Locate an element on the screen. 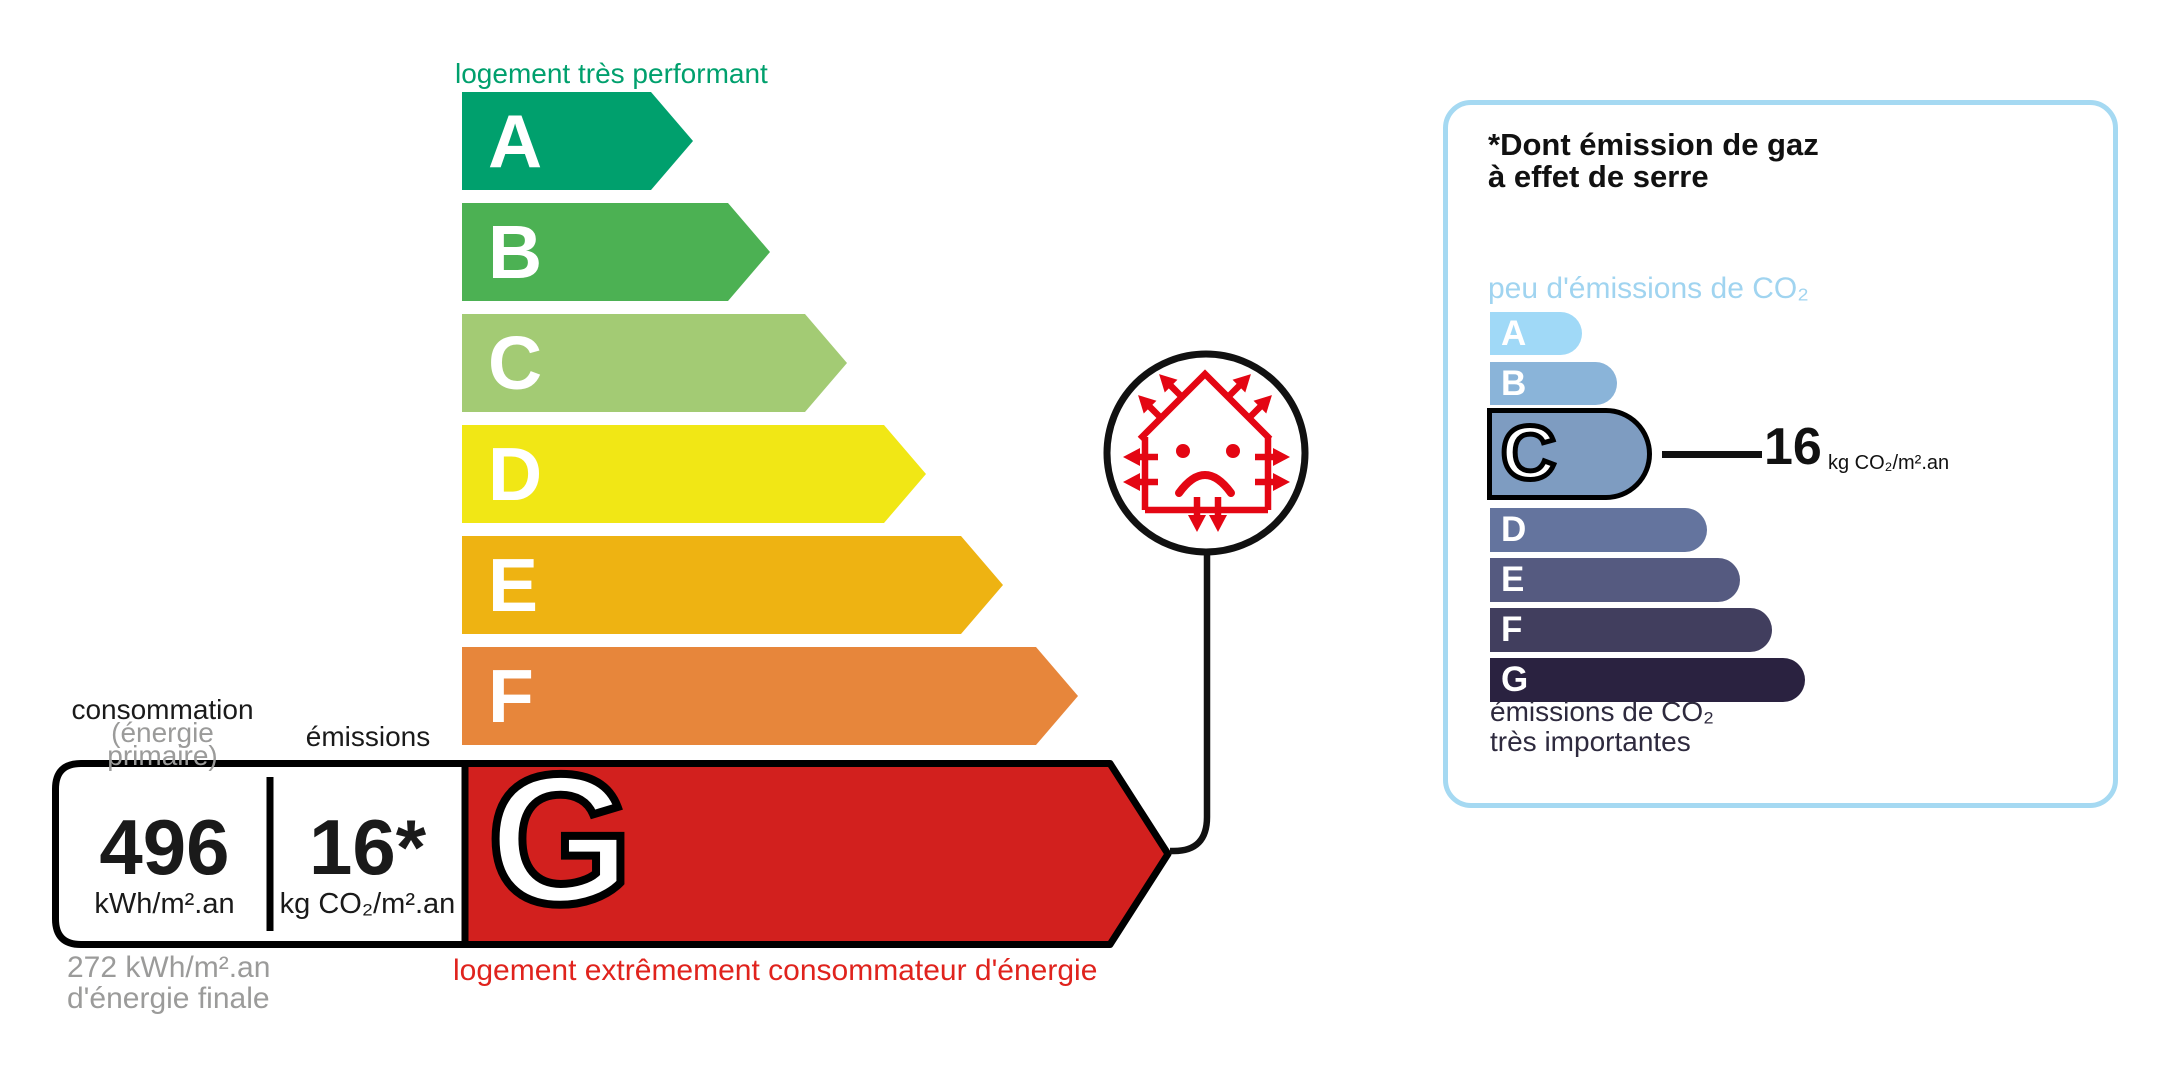 This screenshot has width=2169, height=1079. co2-scale-top-label: peu d'émissions de CO₂ is located at coordinates (1648, 288).